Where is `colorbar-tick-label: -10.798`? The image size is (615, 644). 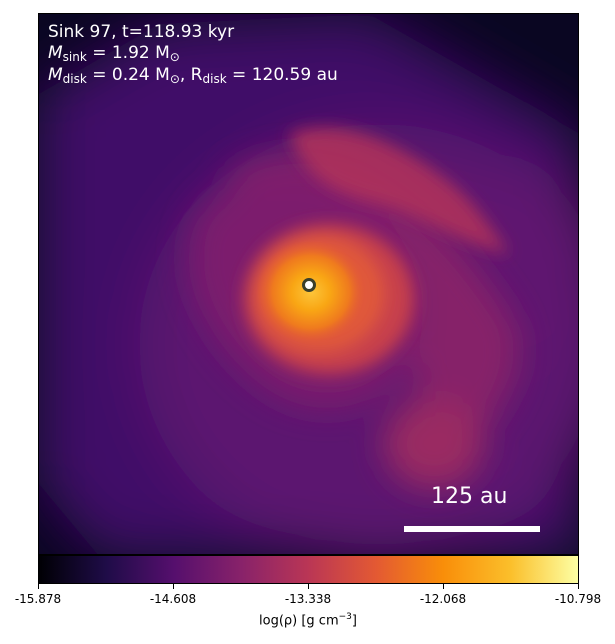 colorbar-tick-label: -10.798 is located at coordinates (578, 599).